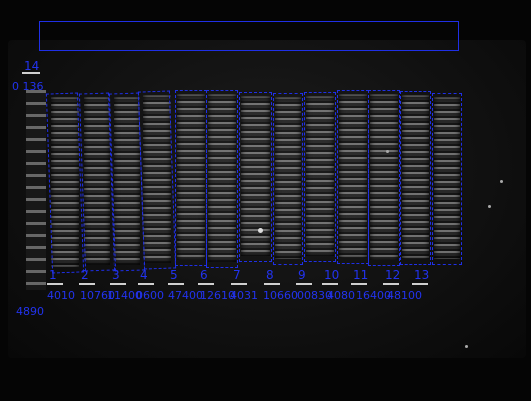  I want to click on lane-11-roi, so click(384, 178).